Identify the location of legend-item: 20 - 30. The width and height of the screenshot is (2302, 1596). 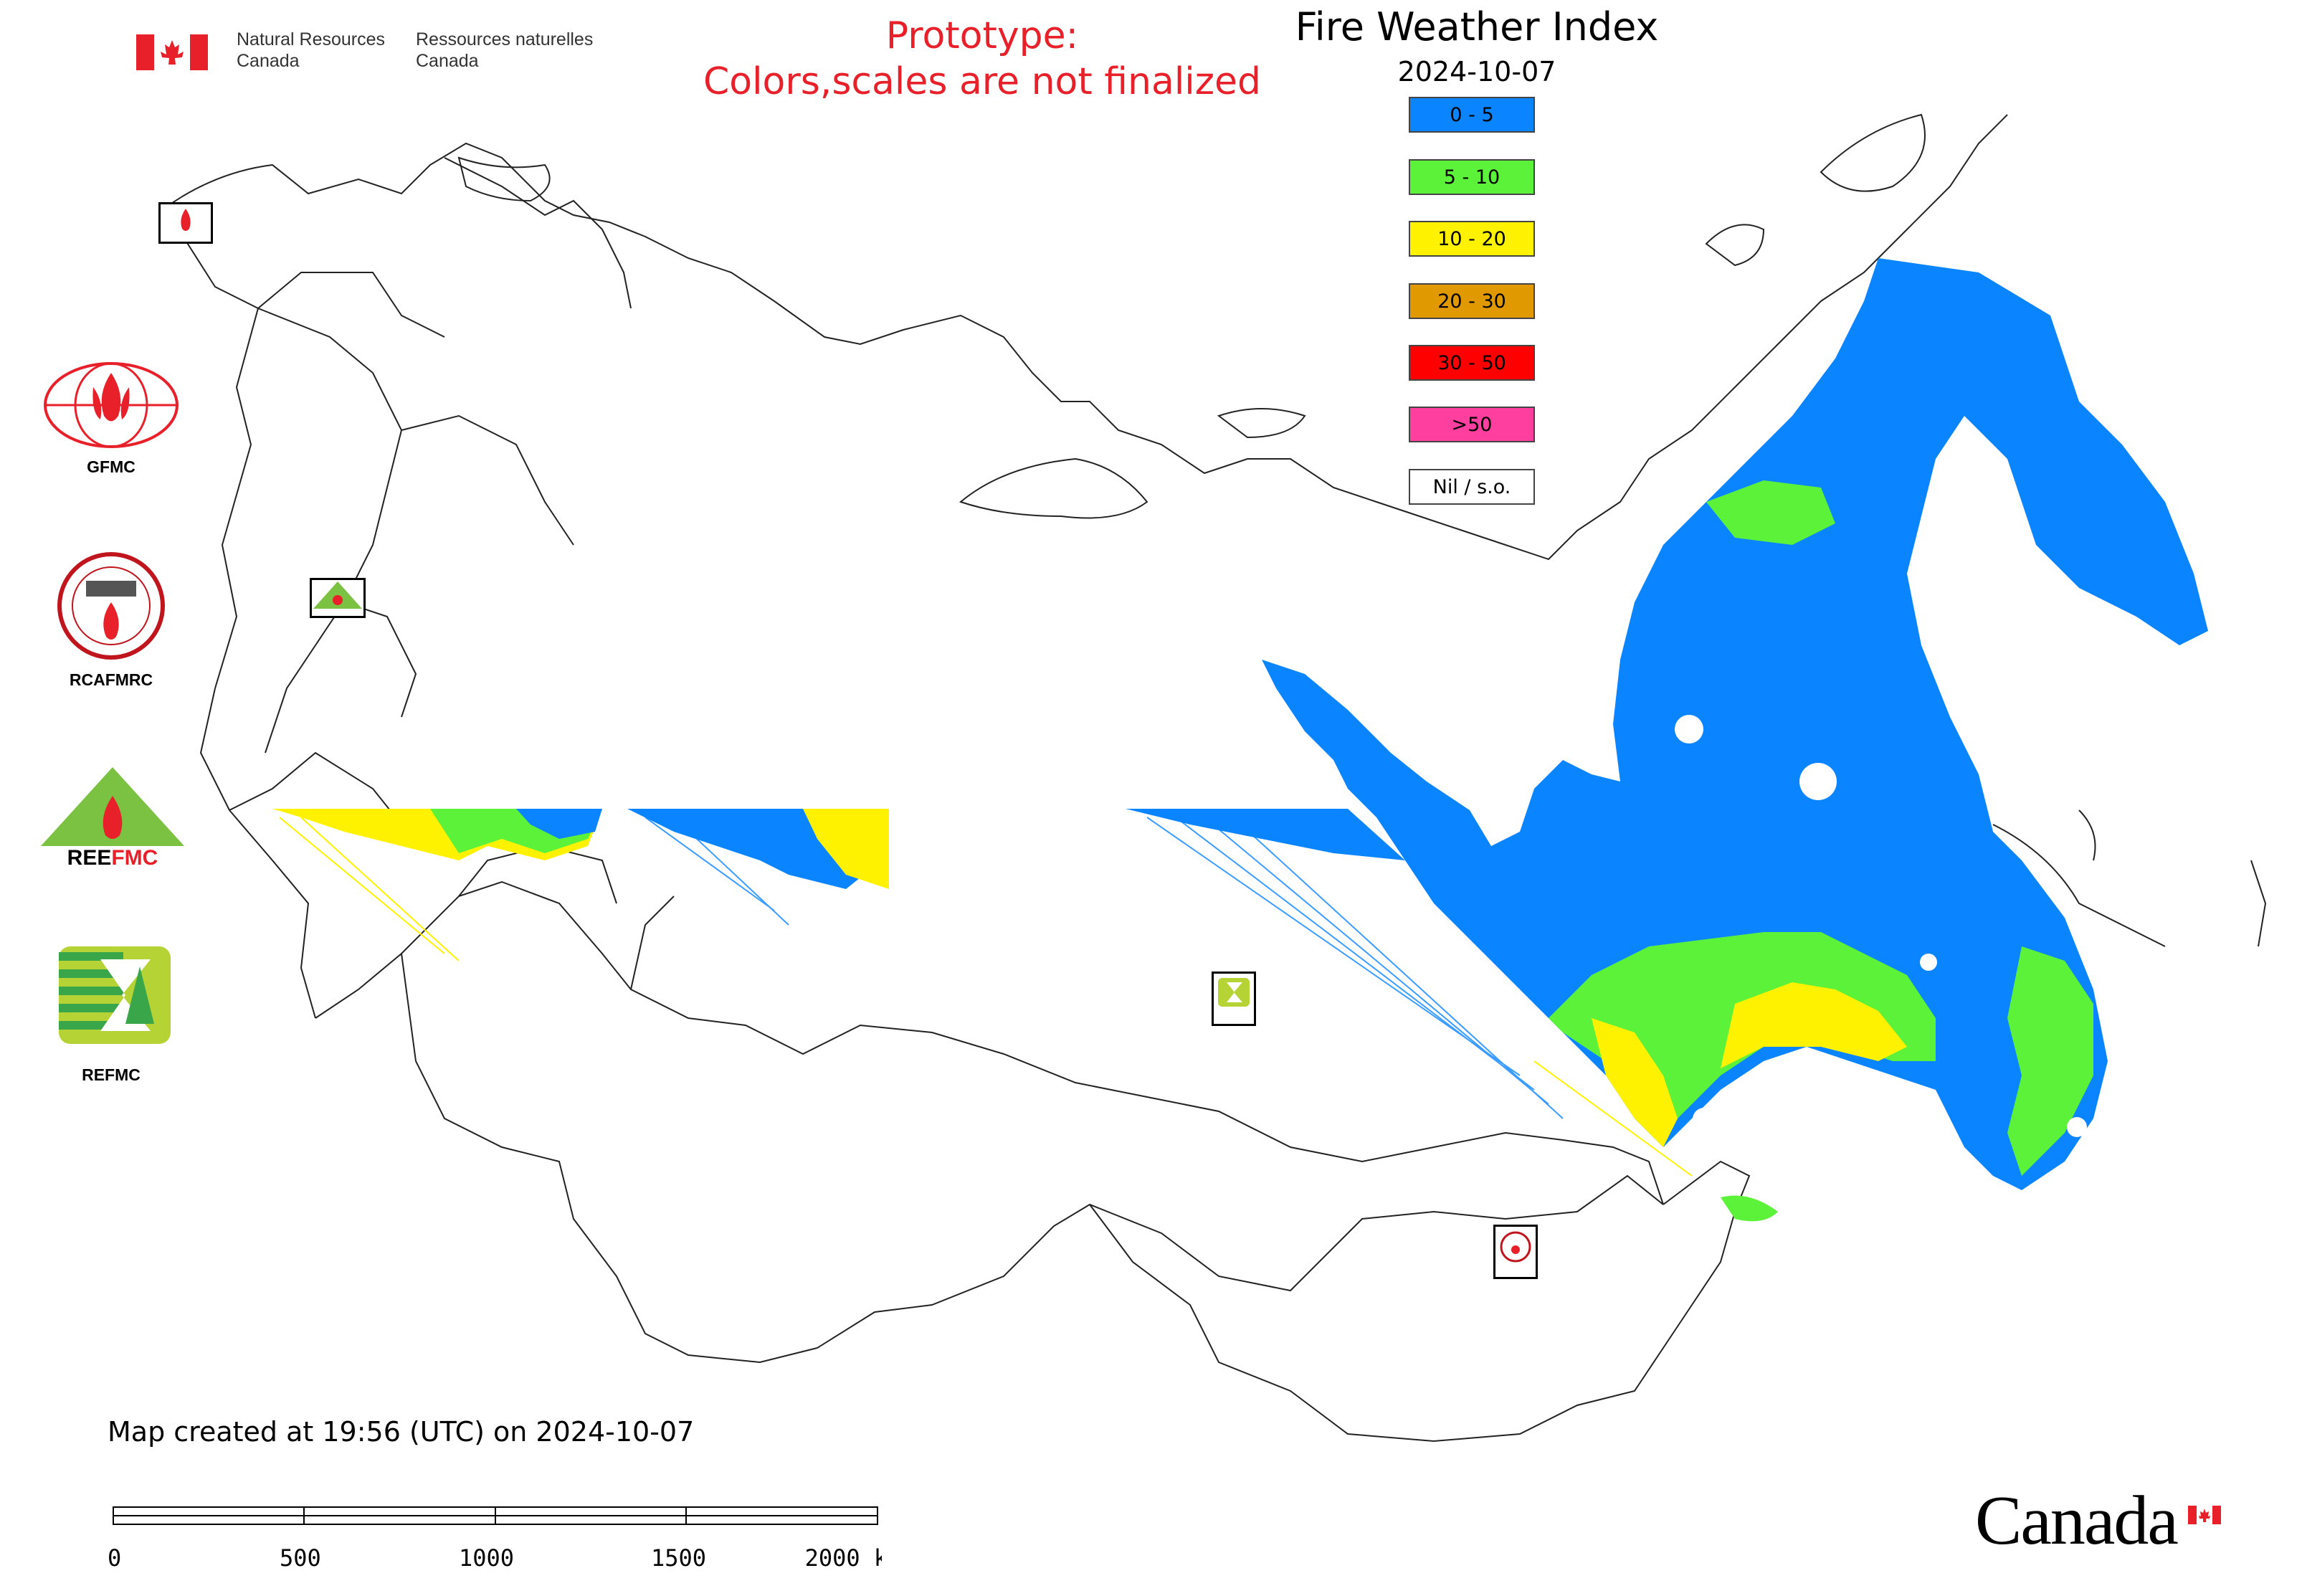
(1472, 301).